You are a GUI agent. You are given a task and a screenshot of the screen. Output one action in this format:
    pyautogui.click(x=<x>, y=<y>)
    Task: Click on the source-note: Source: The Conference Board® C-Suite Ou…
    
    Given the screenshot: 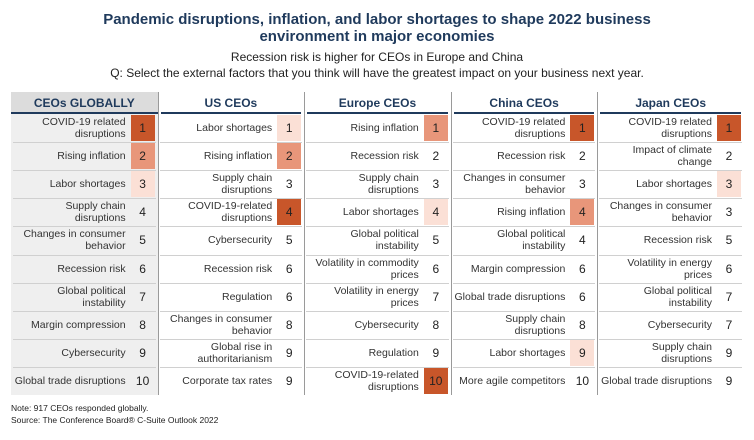 What is the action you would take?
    pyautogui.click(x=115, y=420)
    